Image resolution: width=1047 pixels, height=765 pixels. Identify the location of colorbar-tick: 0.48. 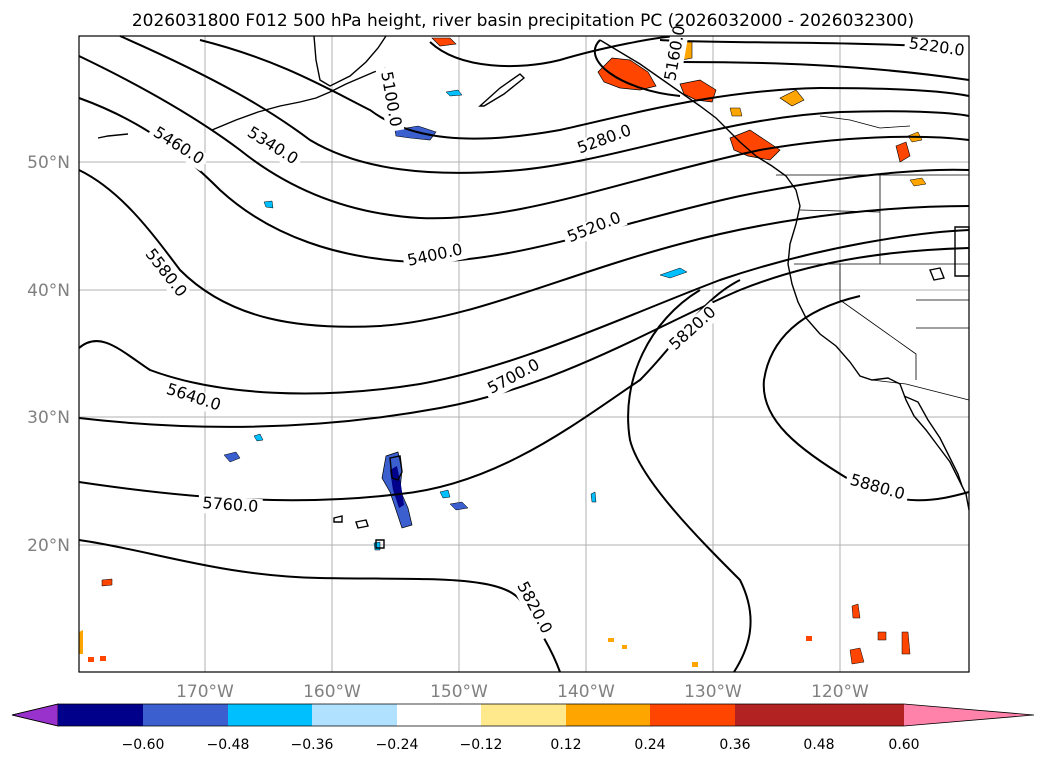
(818, 745).